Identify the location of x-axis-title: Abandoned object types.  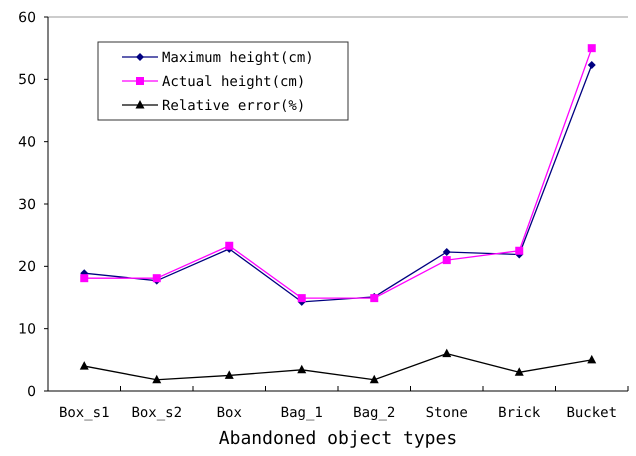
(338, 438).